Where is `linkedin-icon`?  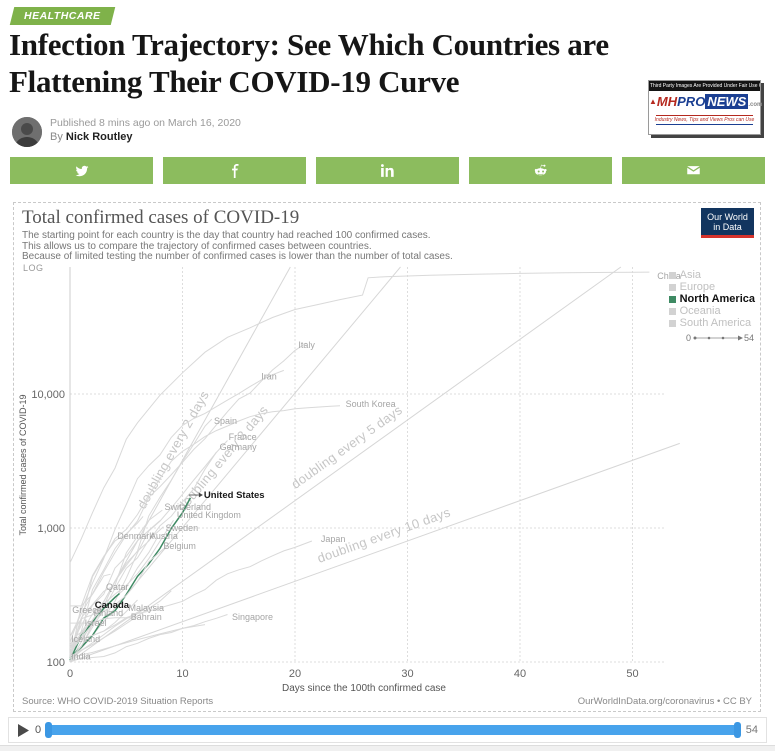
linkedin-icon is located at coordinates (387, 170).